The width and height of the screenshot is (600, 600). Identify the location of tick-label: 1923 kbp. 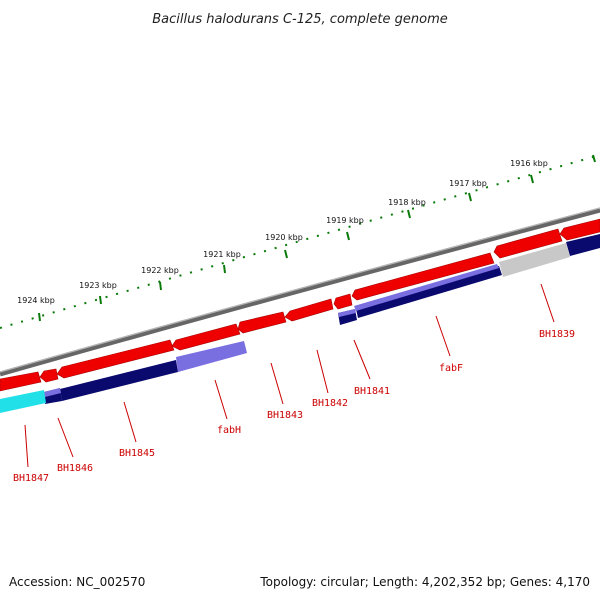
(98, 285).